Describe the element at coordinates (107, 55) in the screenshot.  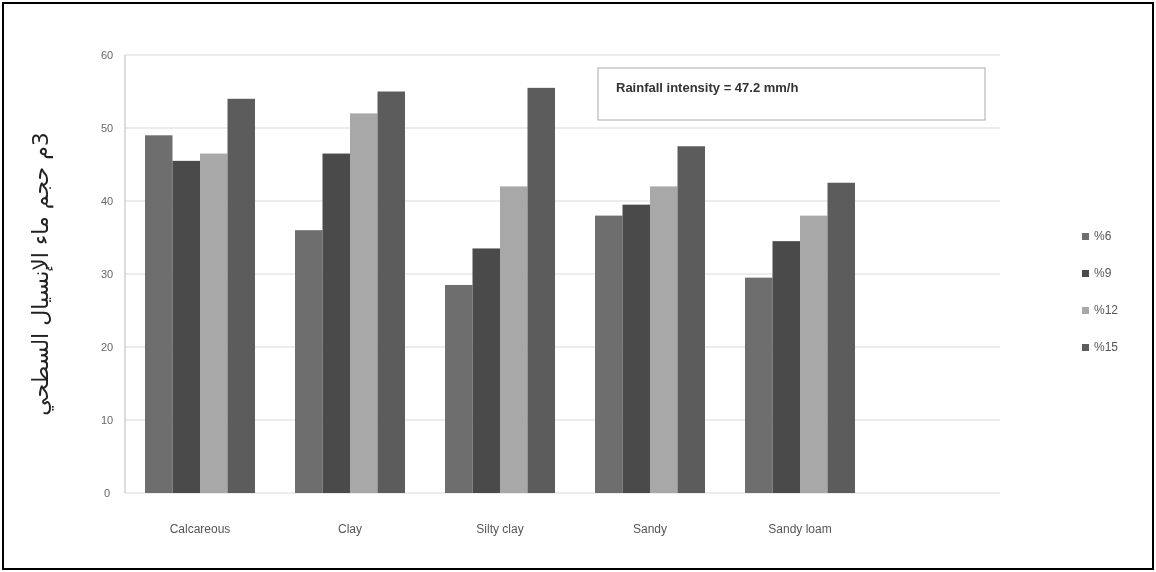
I see `y-tick-label: 60` at that location.